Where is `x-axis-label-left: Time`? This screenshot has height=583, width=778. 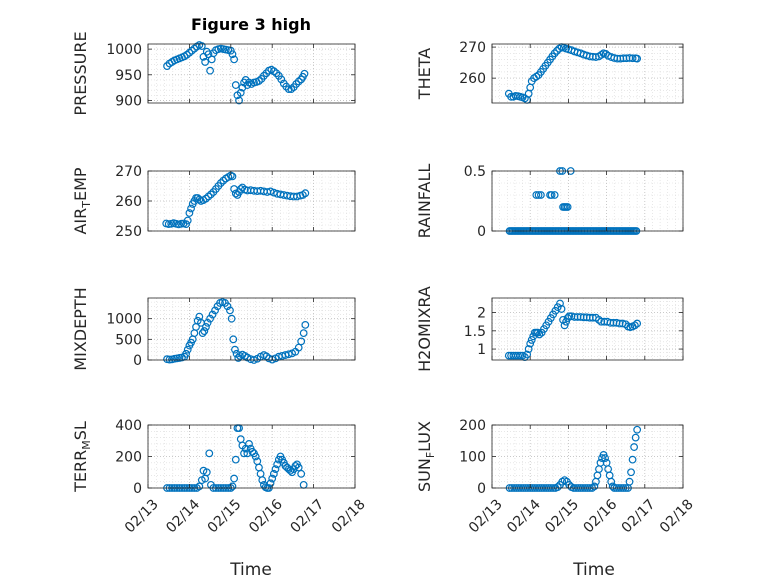
x-axis-label-left: Time is located at coordinates (250, 570).